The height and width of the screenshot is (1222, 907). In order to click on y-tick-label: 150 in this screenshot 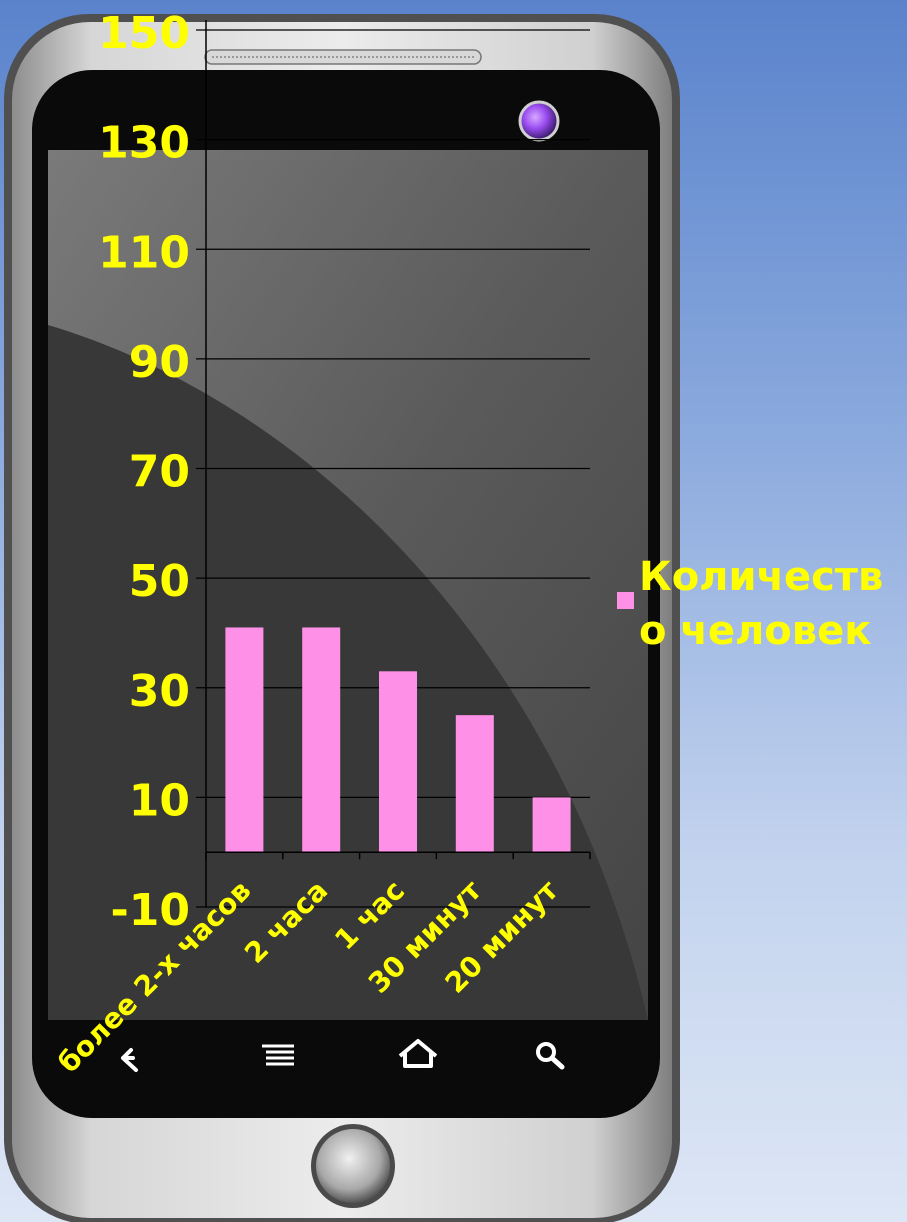, I will do `click(144, 33)`.